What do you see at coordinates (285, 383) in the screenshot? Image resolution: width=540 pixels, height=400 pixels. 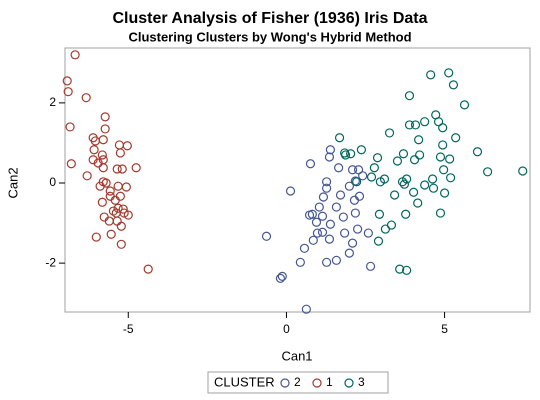 I see `legend-marker` at bounding box center [285, 383].